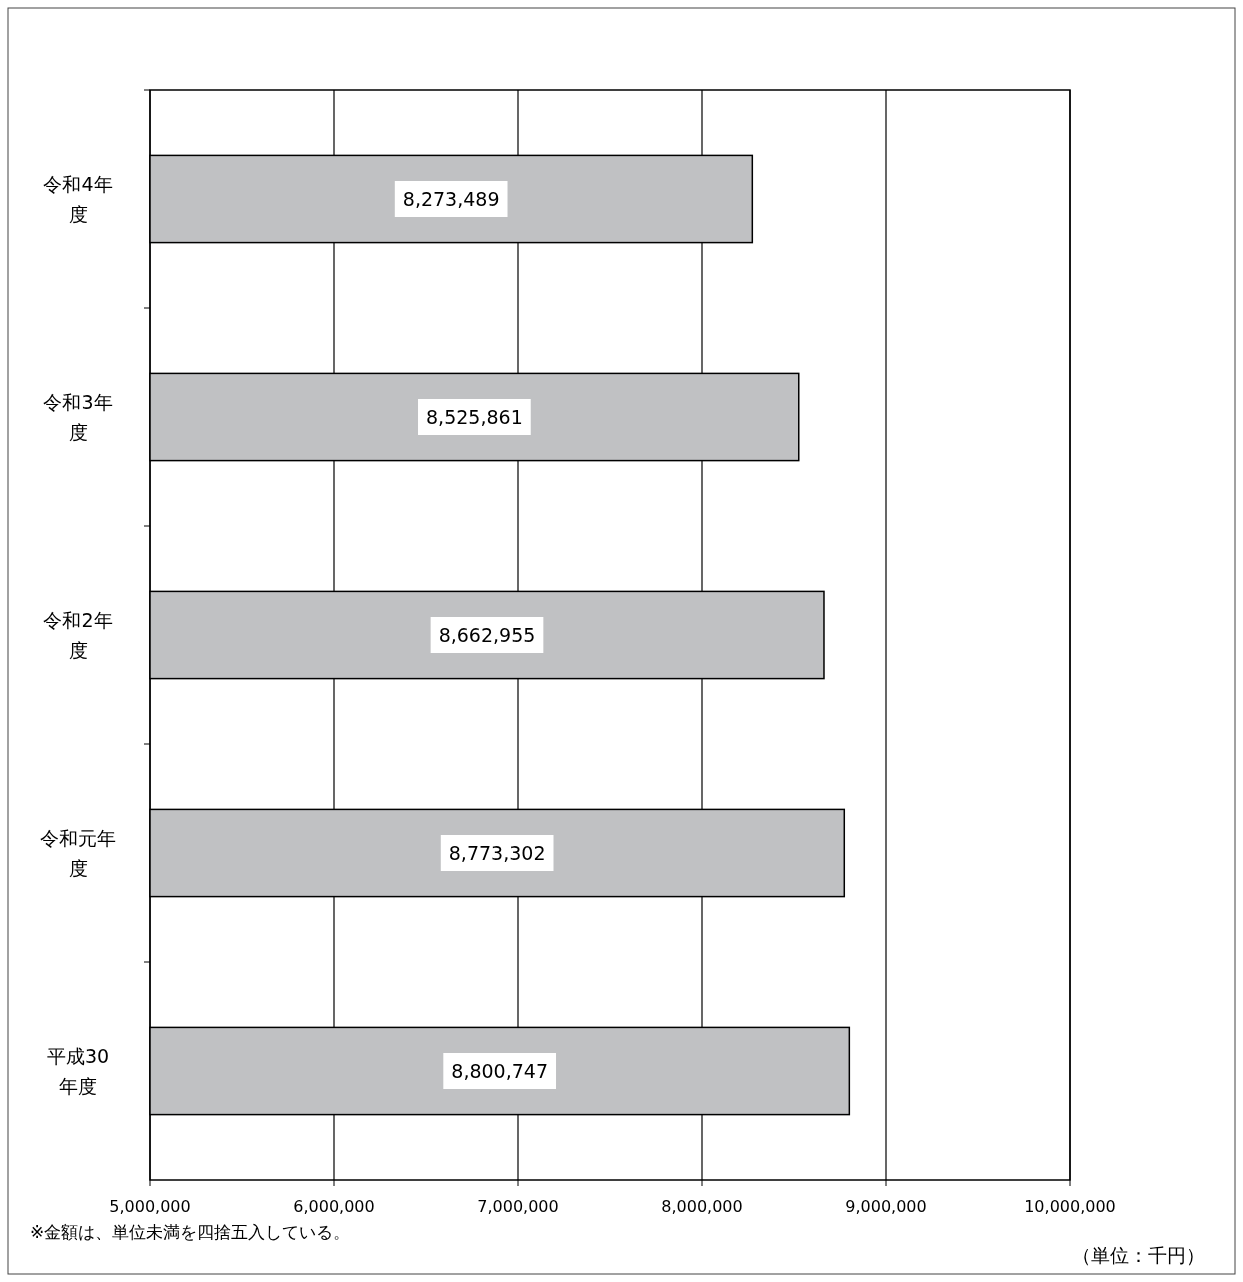 The image size is (1243, 1282). What do you see at coordinates (78, 1071) in the screenshot?
I see `y-tick-label: 平成30年度` at bounding box center [78, 1071].